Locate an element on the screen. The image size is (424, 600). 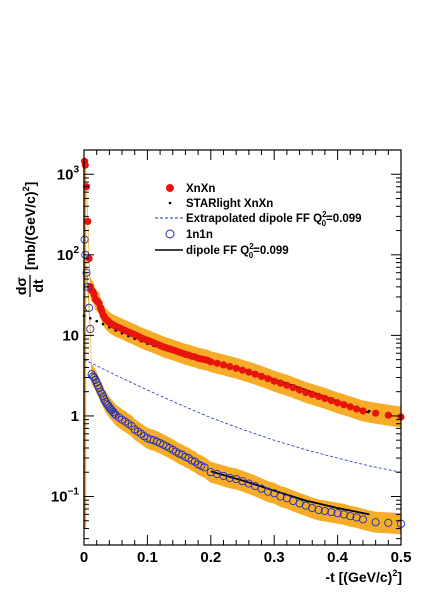
x-tick-label-3: 0.3 is located at coordinates (274, 557).